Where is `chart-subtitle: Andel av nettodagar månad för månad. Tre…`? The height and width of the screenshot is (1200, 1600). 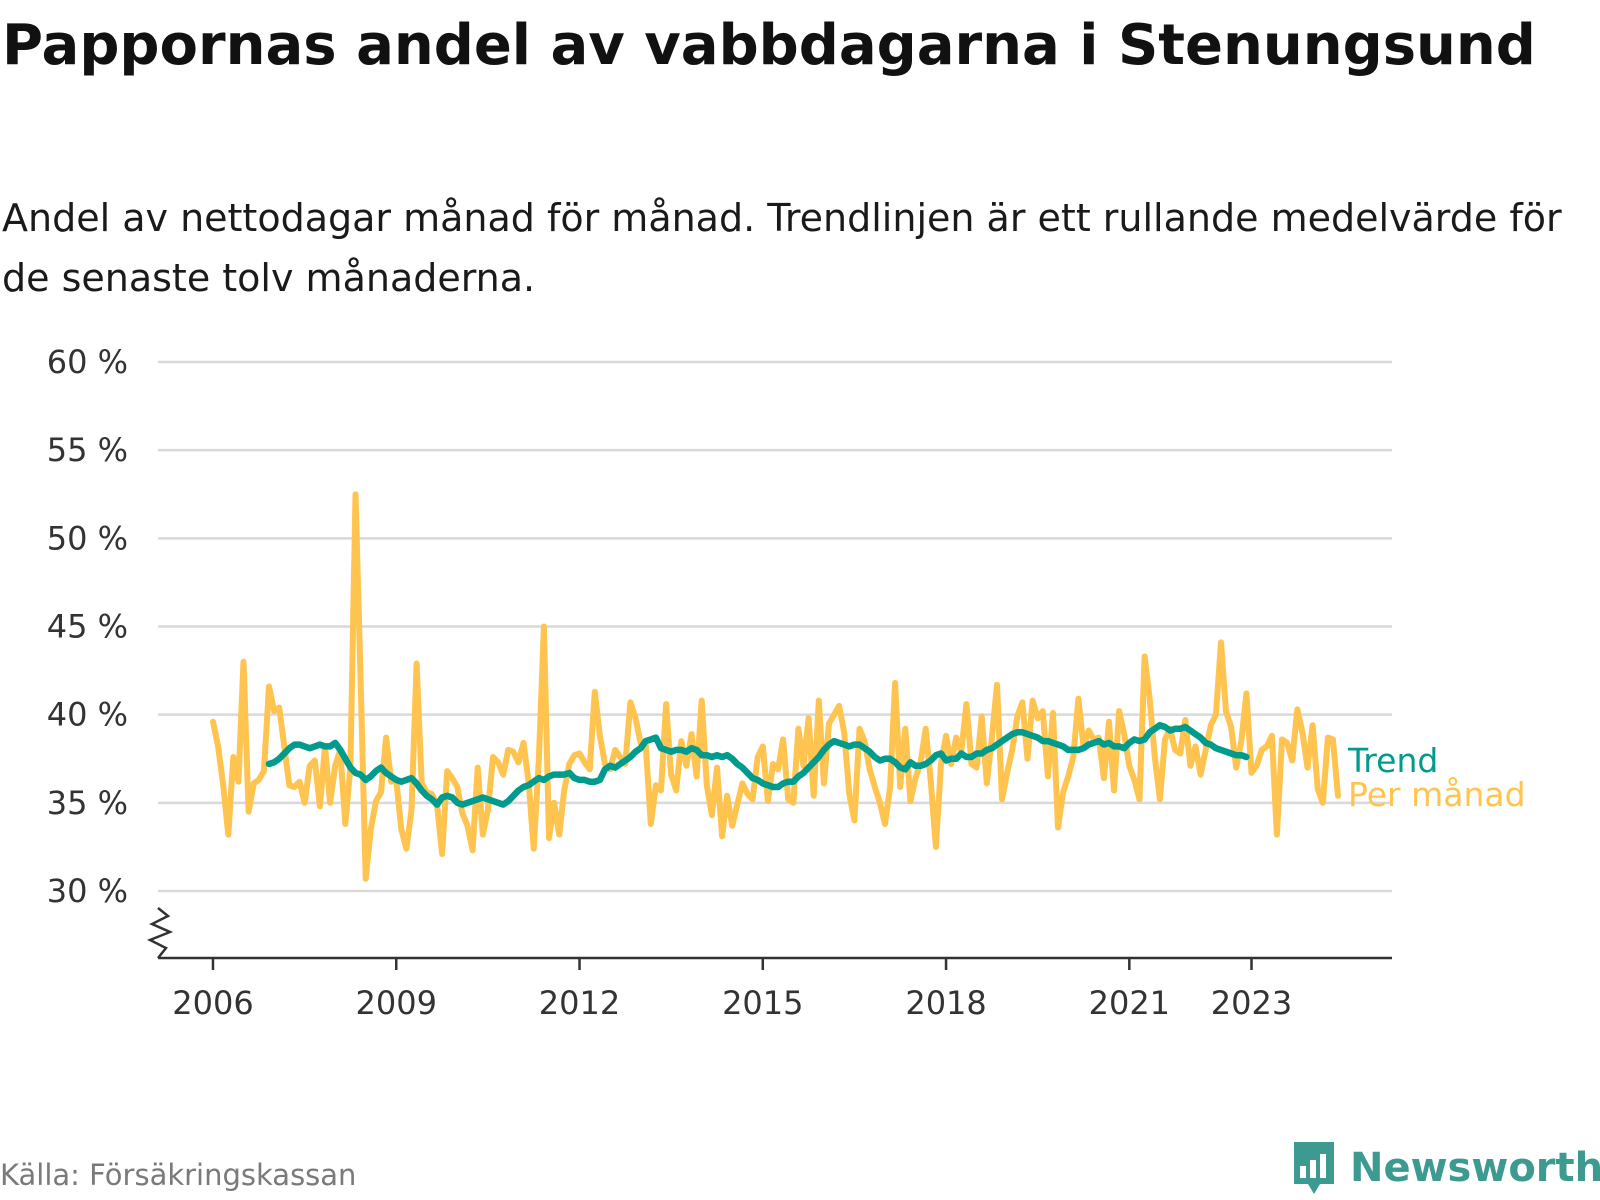
chart-subtitle: Andel av nettodagar månad för månad. Tre… is located at coordinates (782, 248).